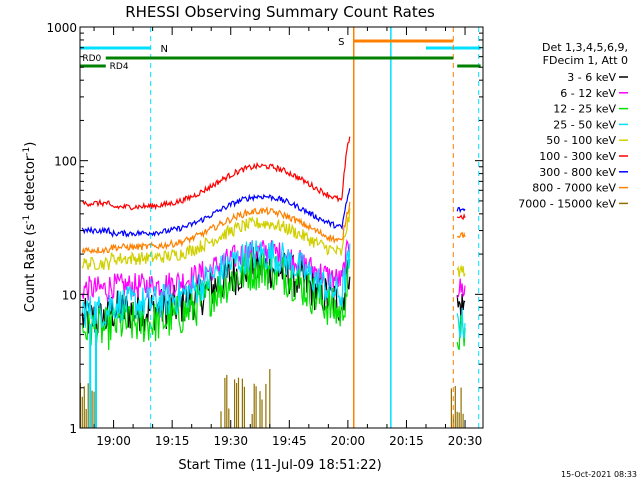  What do you see at coordinates (93, 375) in the screenshot?
I see `cyan-dropout` at bounding box center [93, 375].